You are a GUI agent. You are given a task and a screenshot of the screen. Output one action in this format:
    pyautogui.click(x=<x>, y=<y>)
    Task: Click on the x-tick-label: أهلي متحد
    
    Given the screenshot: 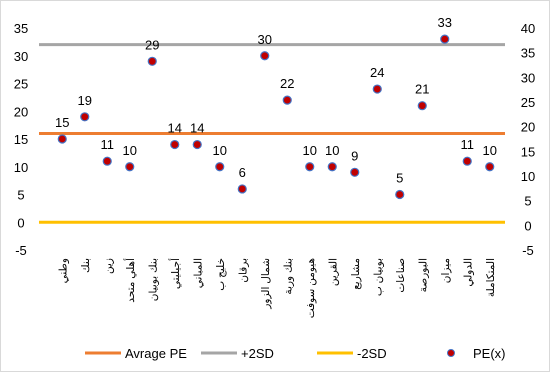 What is the action you would take?
    pyautogui.click(x=130, y=280)
    